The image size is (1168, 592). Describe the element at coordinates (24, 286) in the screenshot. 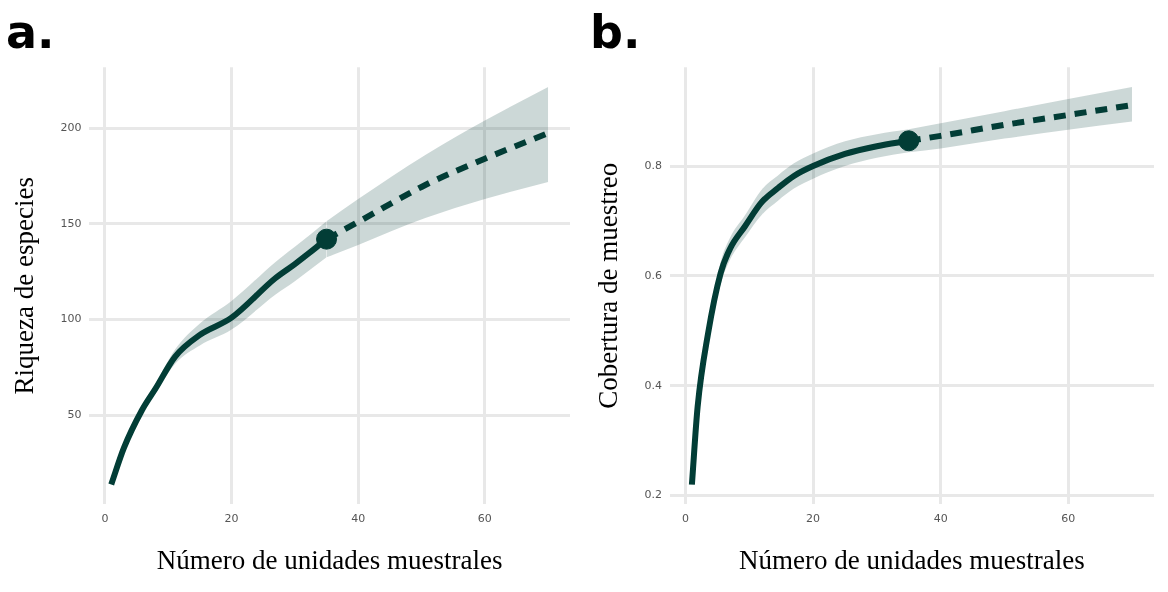

I see `y-axis-title: Riqueza de especies` at that location.